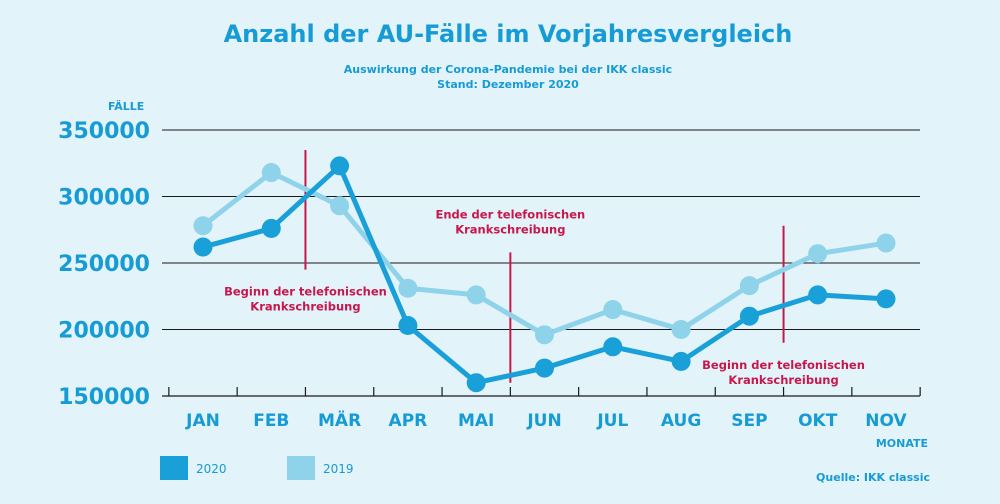 The height and width of the screenshot is (504, 1000). What do you see at coordinates (338, 469) in the screenshot?
I see `legend-label-2019: 2019` at bounding box center [338, 469].